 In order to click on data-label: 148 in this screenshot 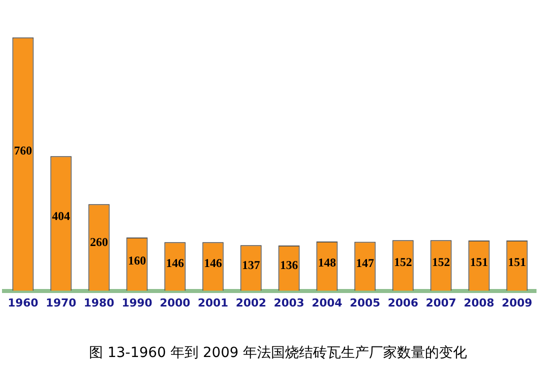, I will do `click(327, 263)`.